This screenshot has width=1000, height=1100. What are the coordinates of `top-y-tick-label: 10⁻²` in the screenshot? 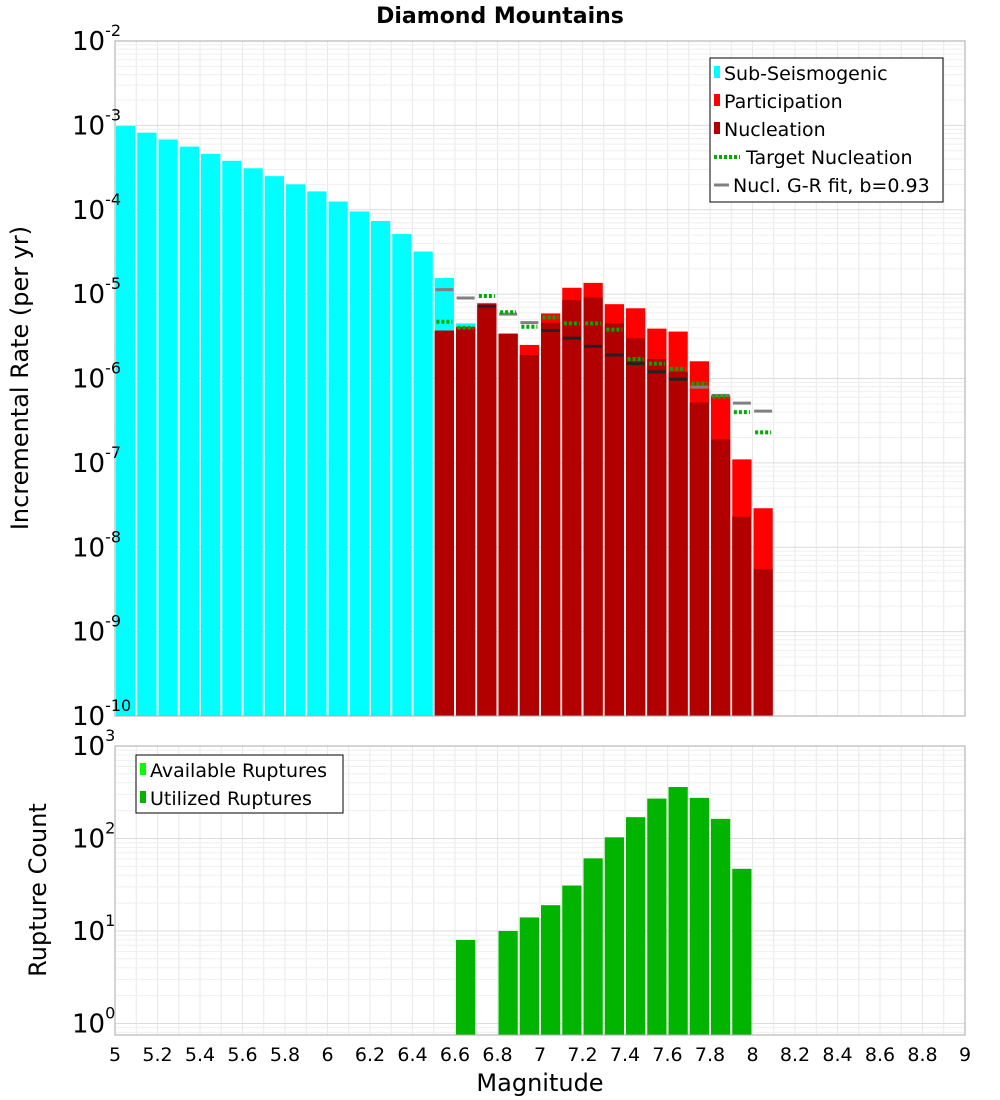 It's located at (96, 39).